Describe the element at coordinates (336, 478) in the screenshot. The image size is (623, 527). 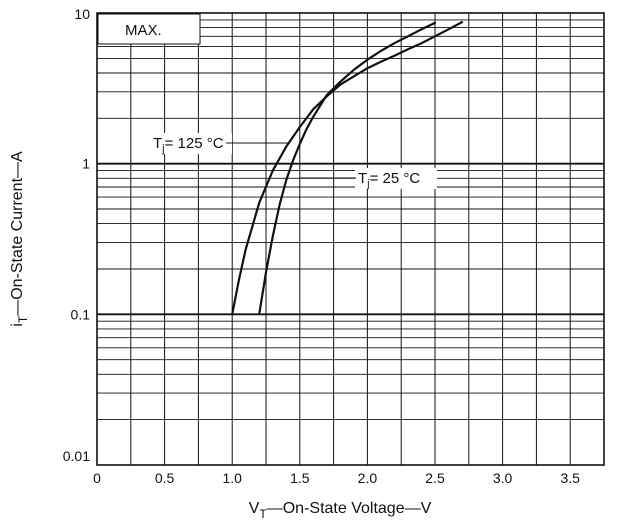
I see `x-tick-labels: 0 0.5 1.0 1.5 2.0 2.5 3.0 3.5` at that location.